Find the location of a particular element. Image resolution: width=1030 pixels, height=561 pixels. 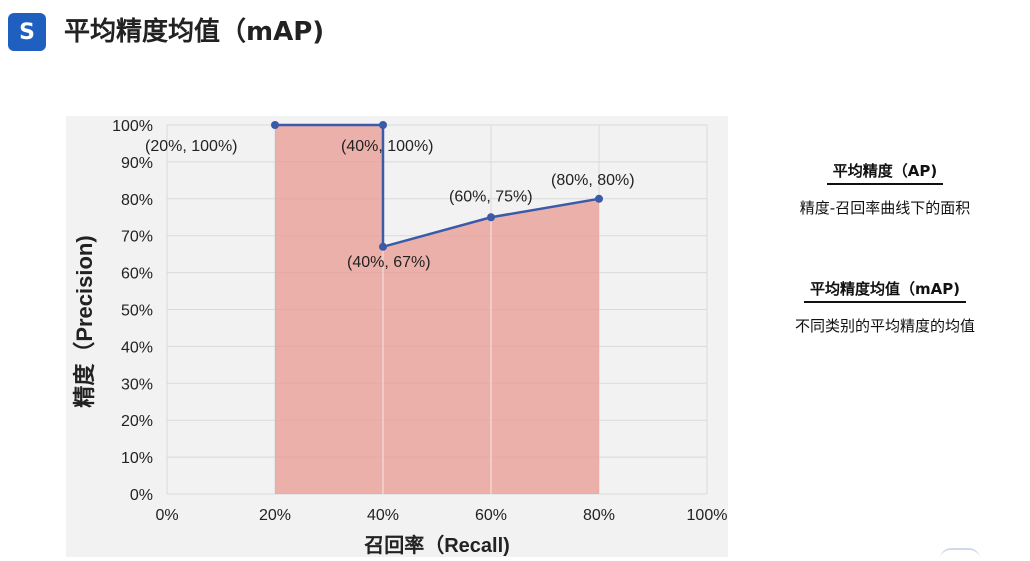

y-tick-label: 60% is located at coordinates (137, 274).